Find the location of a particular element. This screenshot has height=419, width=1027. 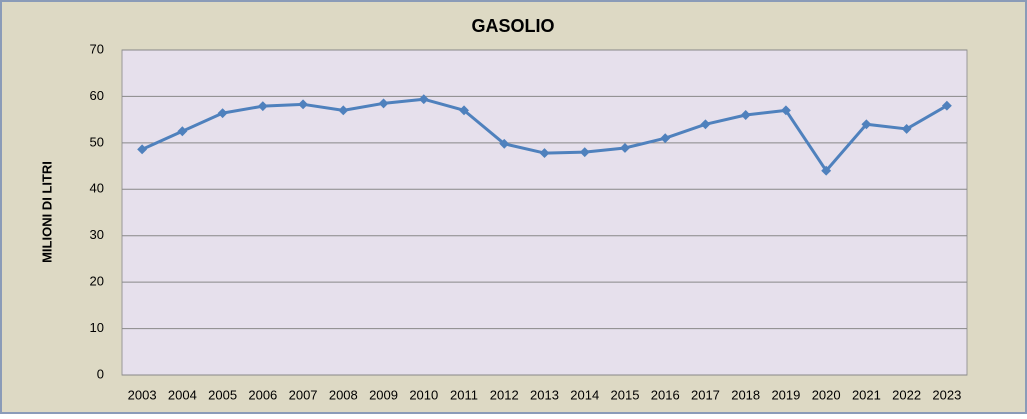

x-tick-label: 2021 is located at coordinates (866, 394).